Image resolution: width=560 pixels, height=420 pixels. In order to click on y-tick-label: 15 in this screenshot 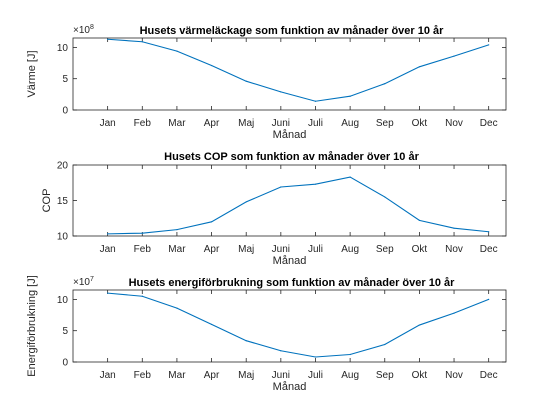, I will do `click(63, 201)`.